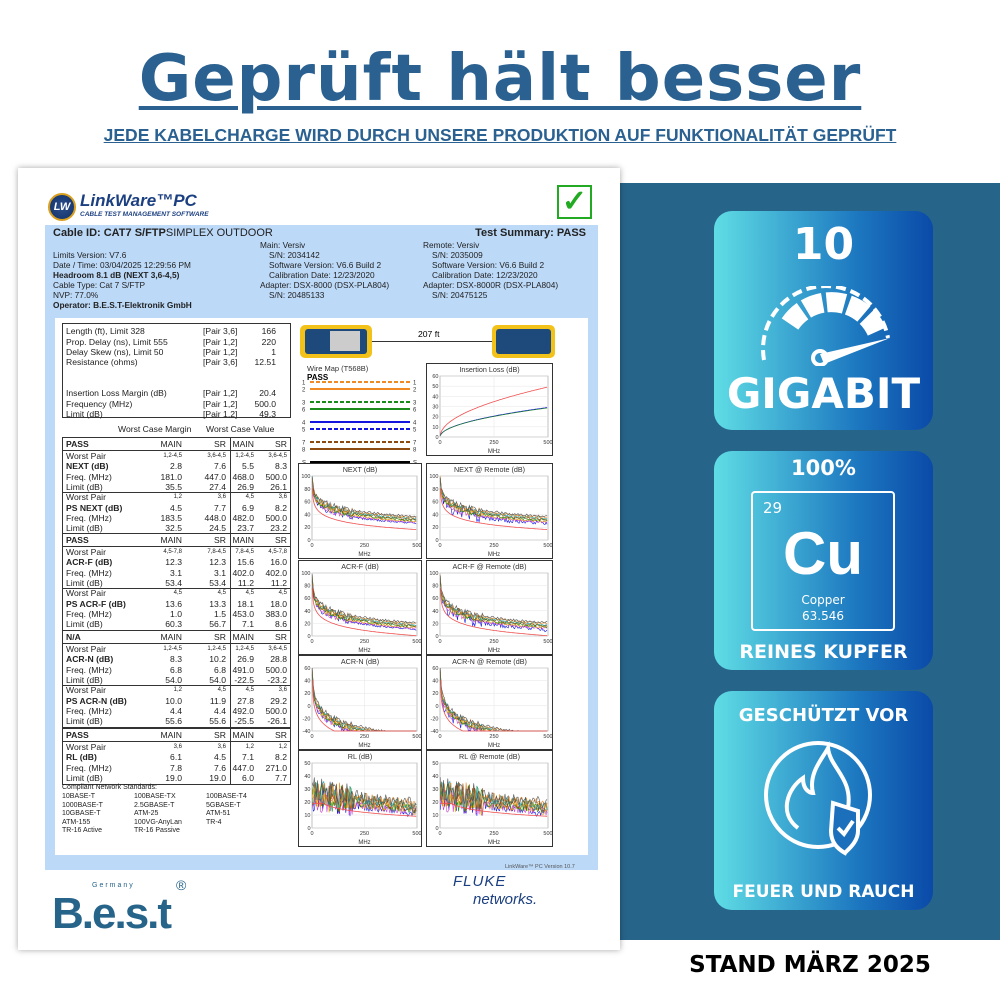  I want to click on cell-value: 6.9, so click(248, 507).